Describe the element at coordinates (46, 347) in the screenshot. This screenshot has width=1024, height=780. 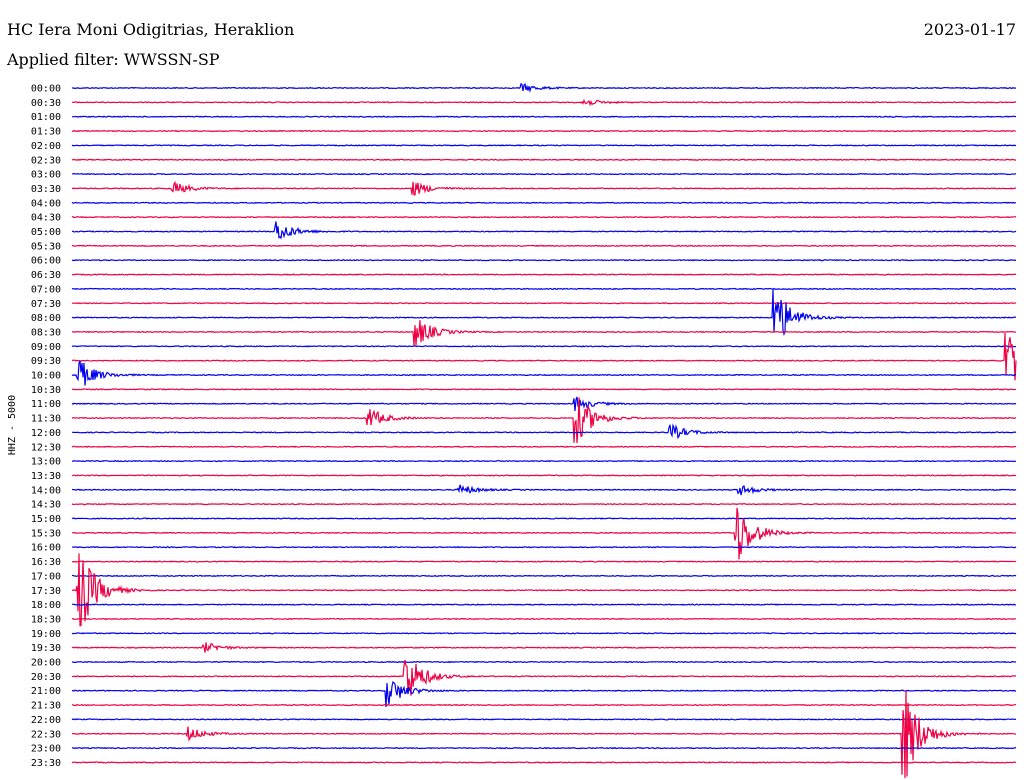
I see `row-time-label: 09:00` at that location.